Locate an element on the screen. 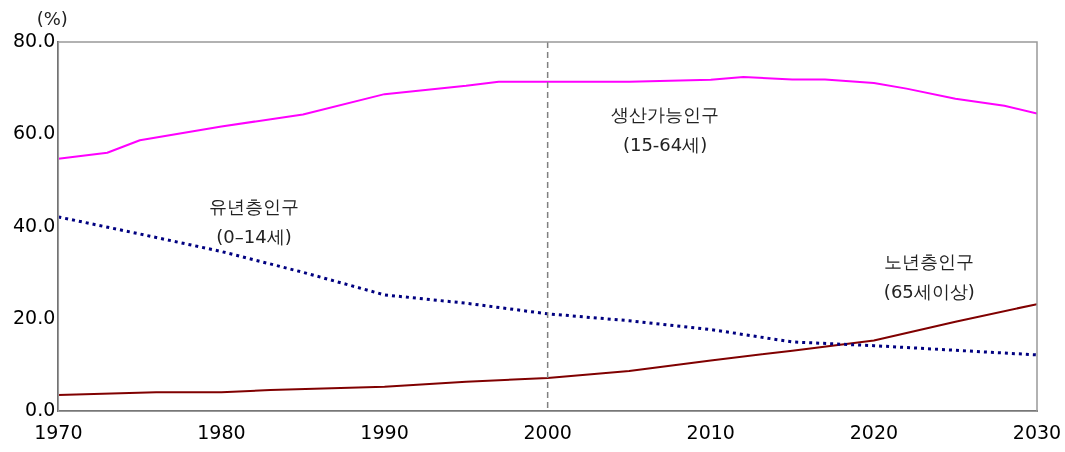 This screenshot has width=1065, height=452. series-label: 생산가능인구 (15-64세) is located at coordinates (665, 129).